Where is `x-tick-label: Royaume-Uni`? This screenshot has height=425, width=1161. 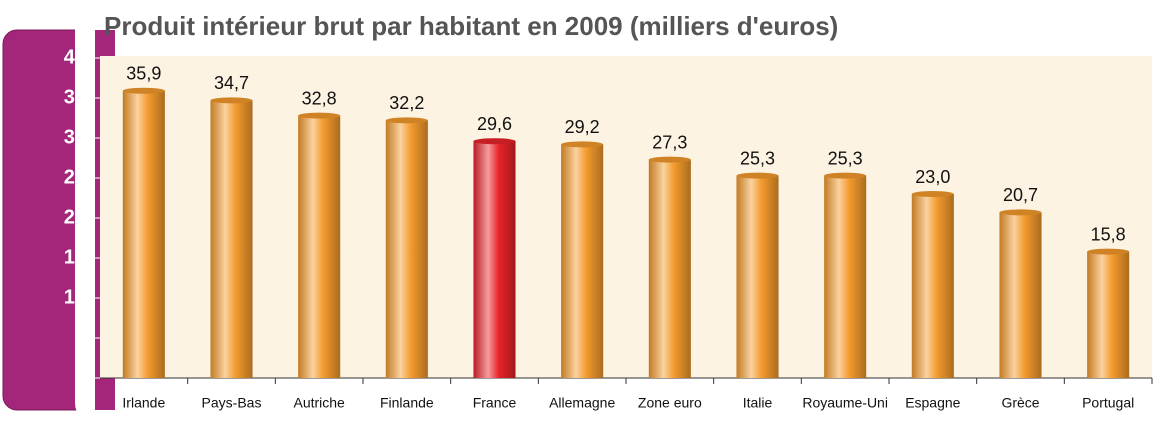
x-tick-label: Royaume-Uni is located at coordinates (845, 403).